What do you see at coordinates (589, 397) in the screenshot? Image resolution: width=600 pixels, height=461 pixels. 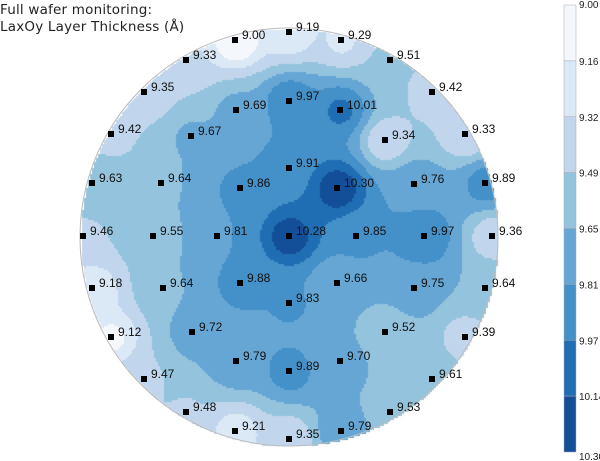 I see `colorbar-tick-label: 10.14` at bounding box center [589, 397].